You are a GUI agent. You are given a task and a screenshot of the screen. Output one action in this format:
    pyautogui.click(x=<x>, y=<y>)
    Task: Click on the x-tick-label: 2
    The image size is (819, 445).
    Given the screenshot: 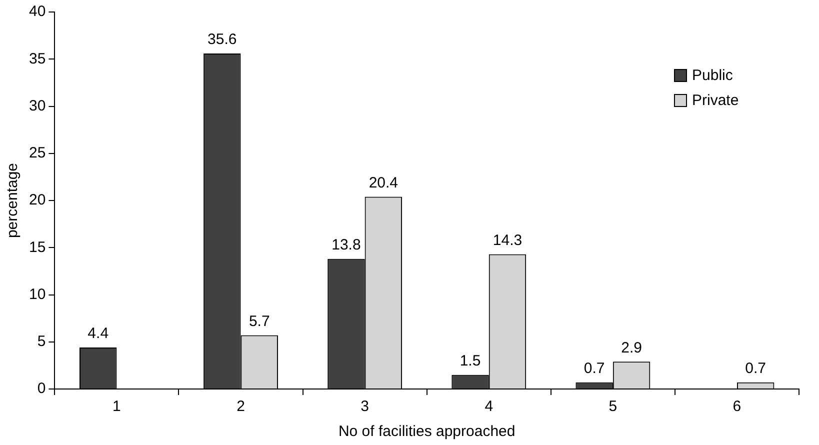 What is the action you would take?
    pyautogui.click(x=240, y=407)
    